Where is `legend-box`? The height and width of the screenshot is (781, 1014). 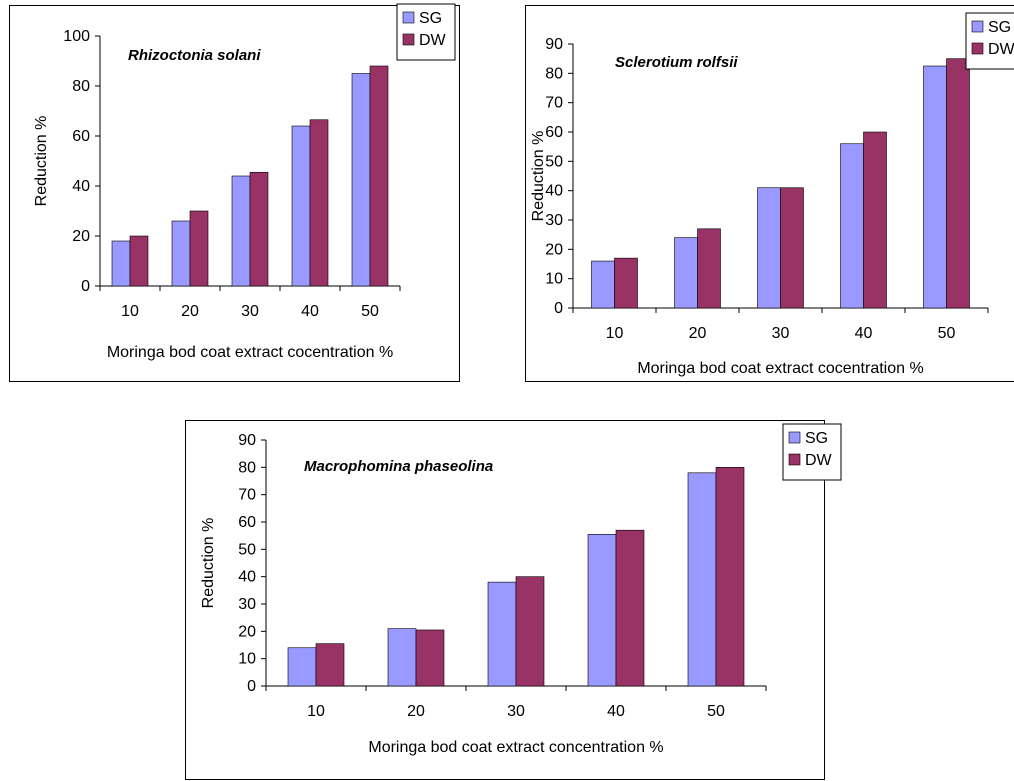
legend-box is located at coordinates (426, 32).